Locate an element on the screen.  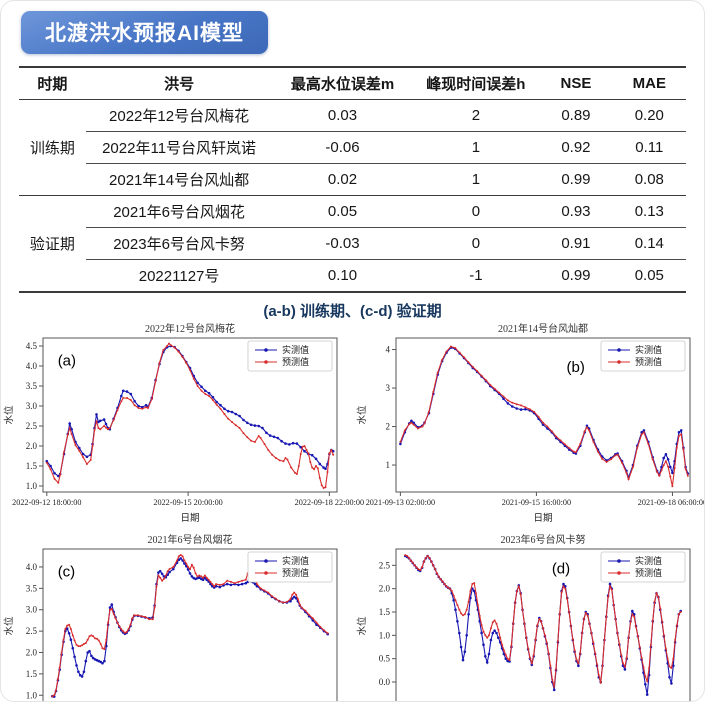
column-header: 峰现时间误差h is located at coordinates (476, 83).